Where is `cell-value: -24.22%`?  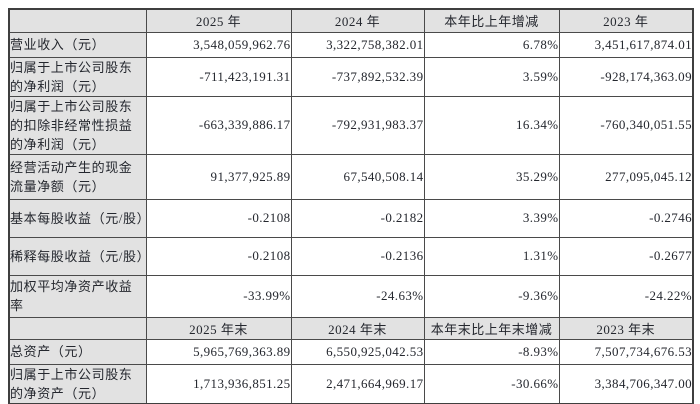 cell-value: -24.22% is located at coordinates (626, 296).